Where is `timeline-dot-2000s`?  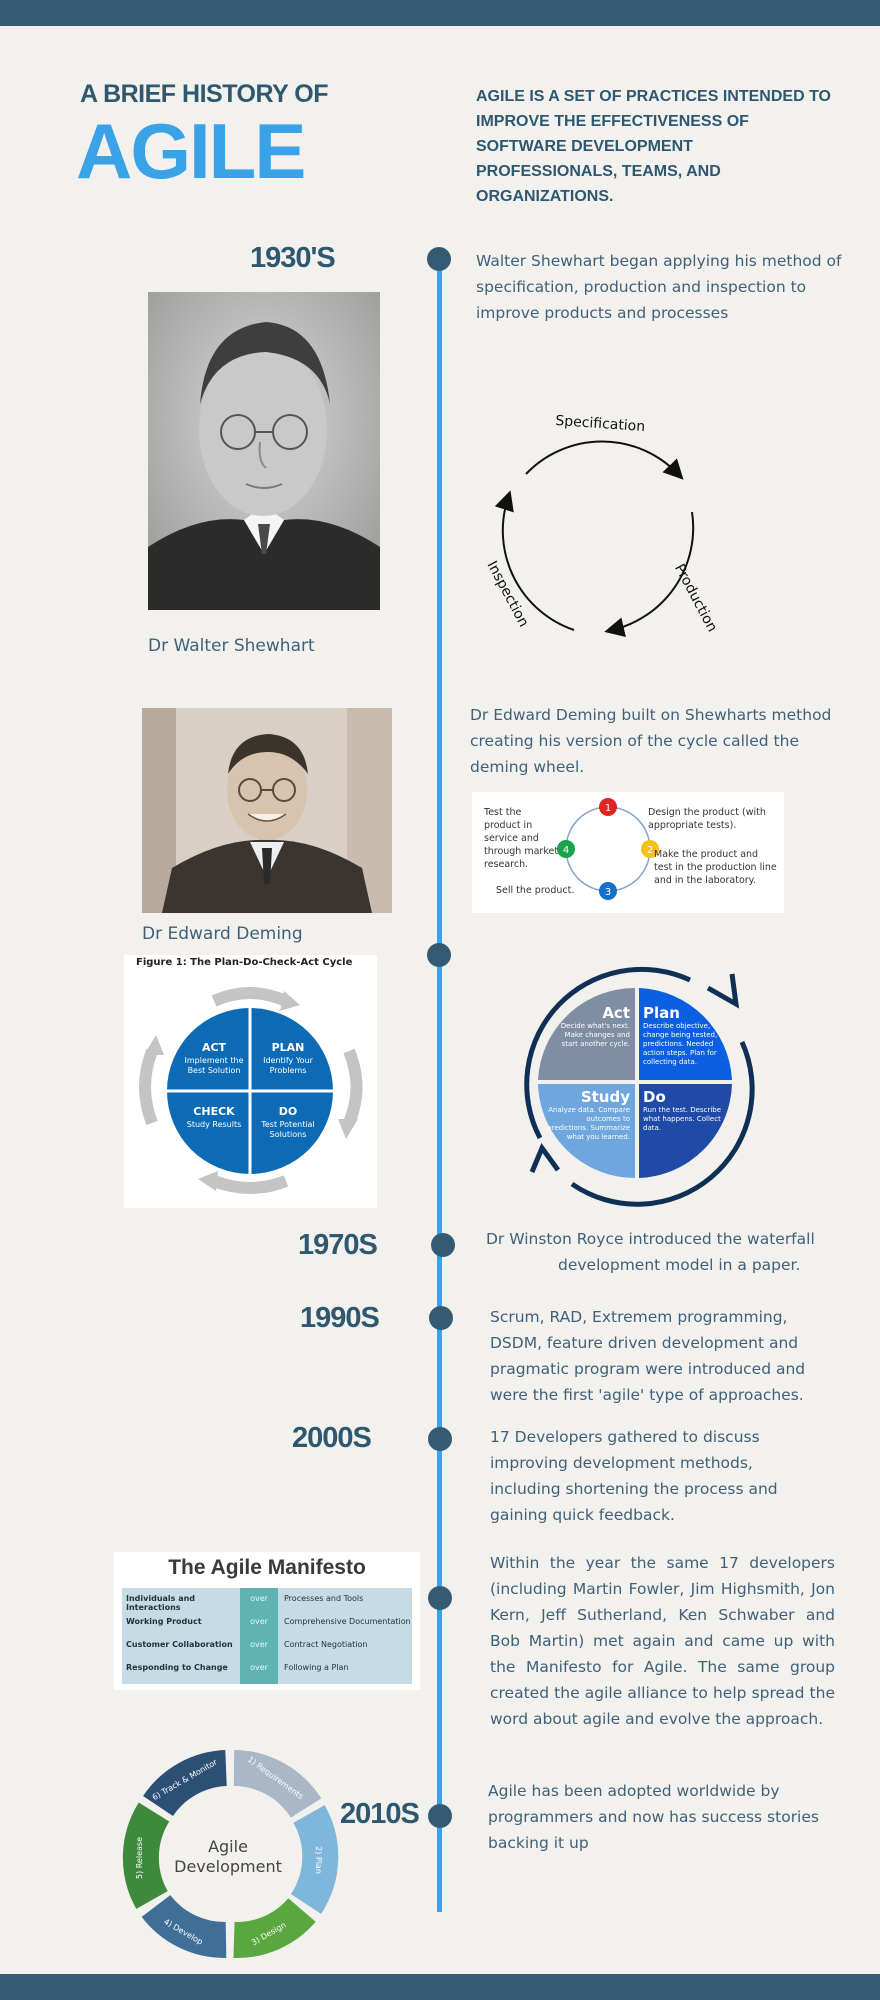
timeline-dot-2000s is located at coordinates (440, 1439).